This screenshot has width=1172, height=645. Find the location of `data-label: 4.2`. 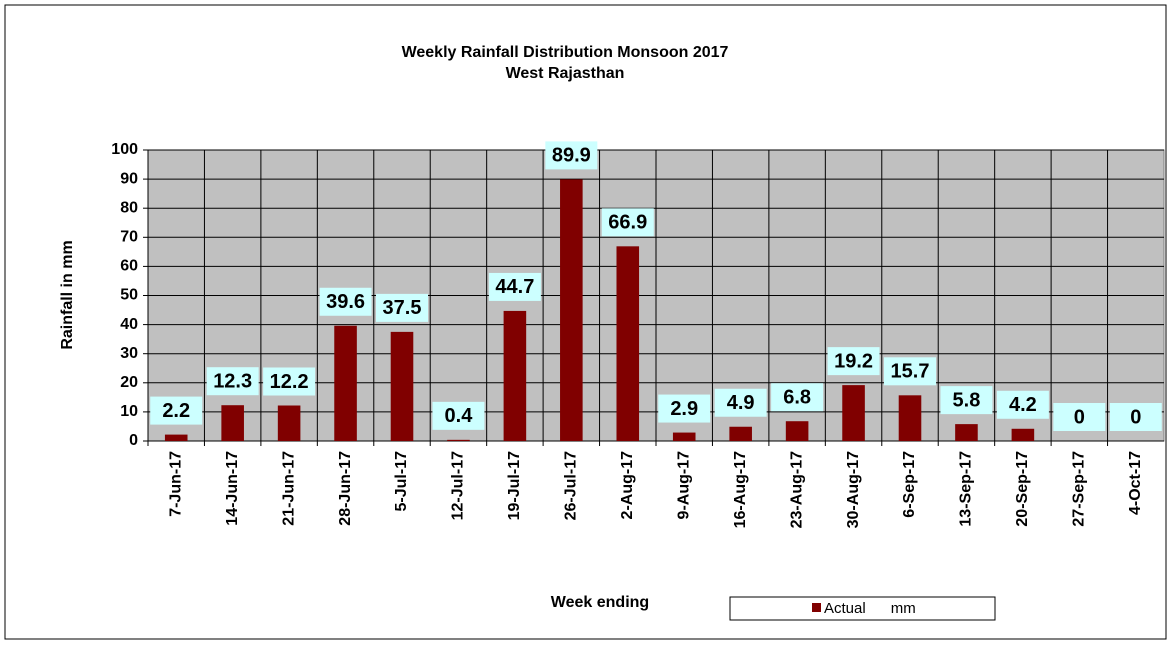

data-label: 4.2 is located at coordinates (1023, 405).